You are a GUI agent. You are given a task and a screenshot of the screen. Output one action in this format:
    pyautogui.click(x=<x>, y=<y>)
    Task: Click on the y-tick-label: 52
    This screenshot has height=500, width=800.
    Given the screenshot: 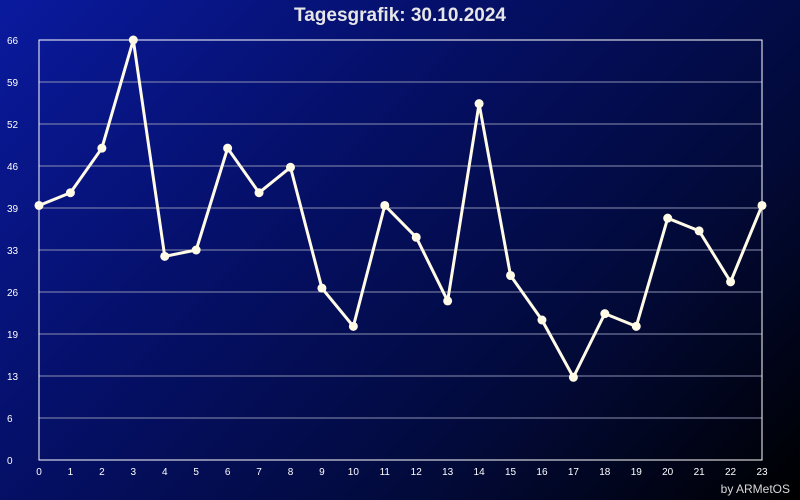 What is the action you would take?
    pyautogui.click(x=13, y=125)
    